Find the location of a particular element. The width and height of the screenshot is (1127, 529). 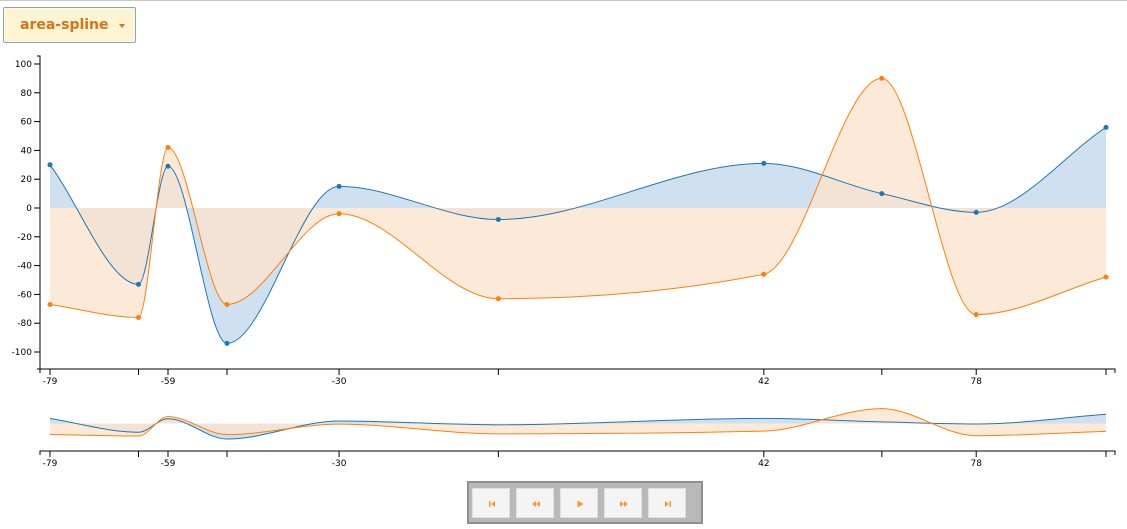

top-divider is located at coordinates (563, 0).